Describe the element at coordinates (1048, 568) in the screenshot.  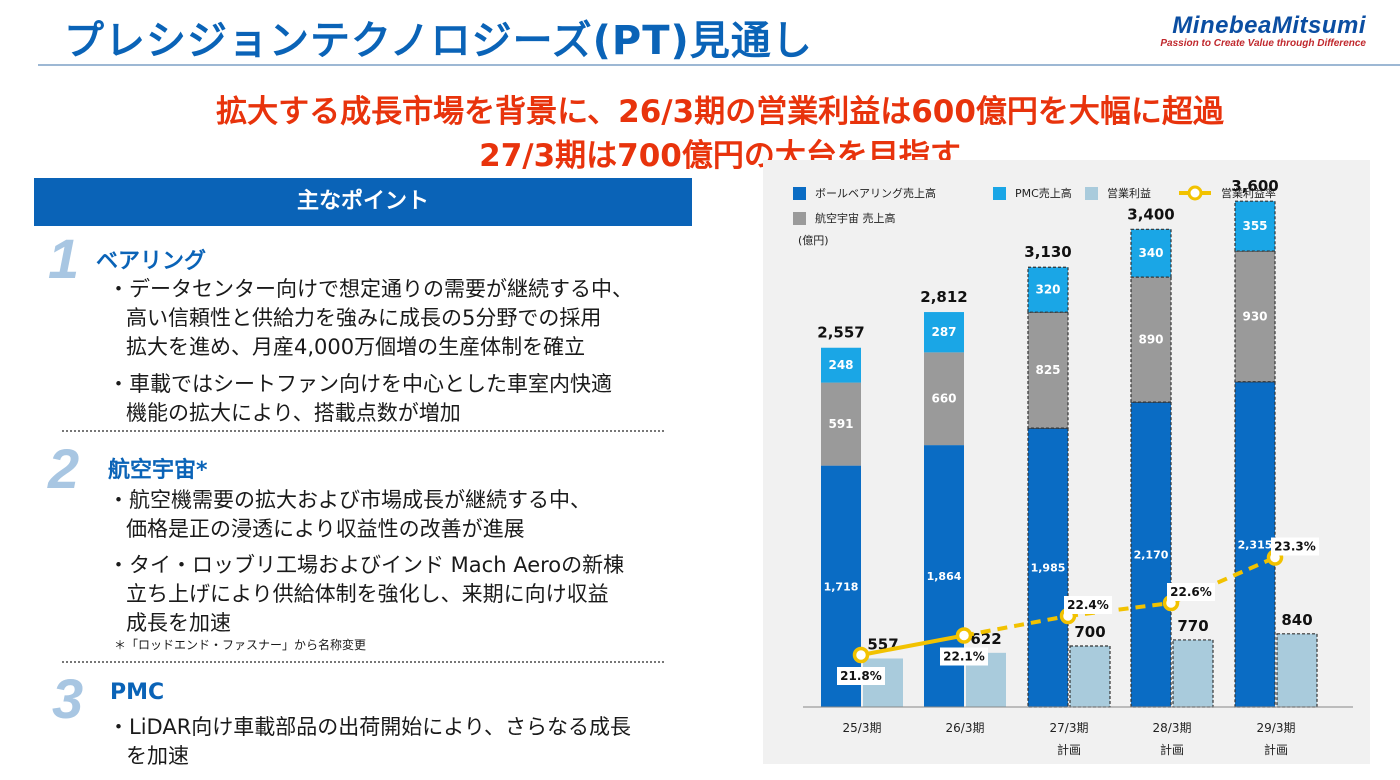
I see `bar-ball-bearing-label: 1,985` at that location.